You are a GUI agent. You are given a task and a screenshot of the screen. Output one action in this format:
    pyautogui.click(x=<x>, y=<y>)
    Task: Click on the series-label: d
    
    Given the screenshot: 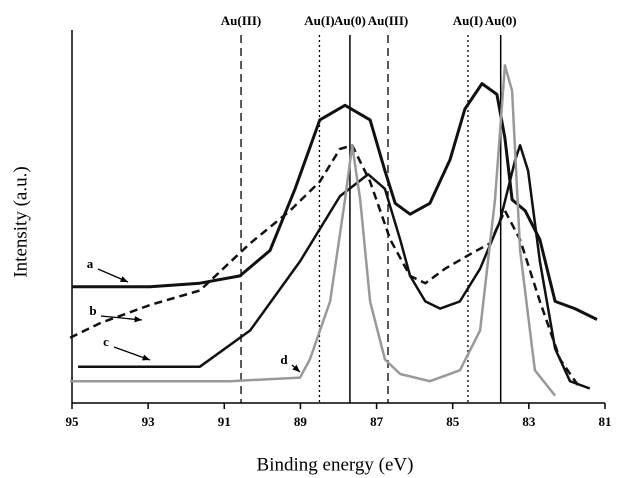 What is the action you would take?
    pyautogui.click(x=284, y=359)
    